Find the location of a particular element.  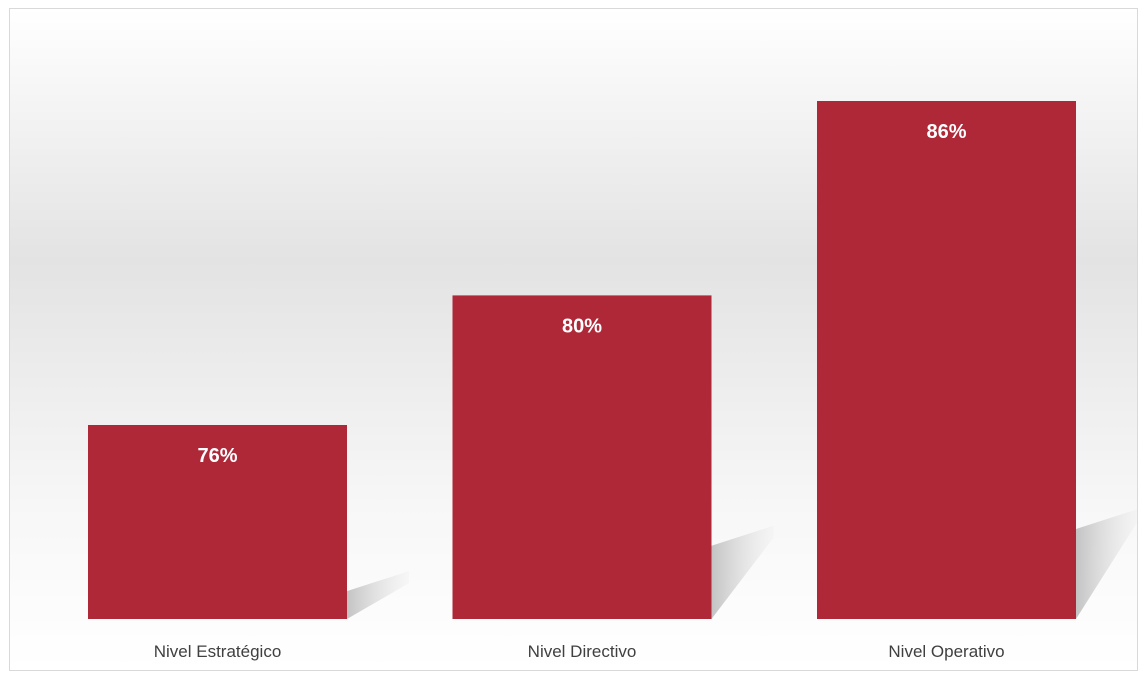

category-tick-label: Nivel Operativo is located at coordinates (946, 651).